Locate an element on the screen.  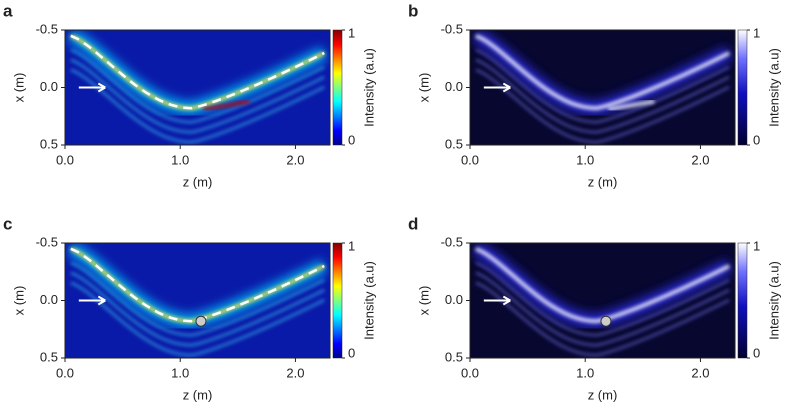
panel-letter: c is located at coordinates (7, 223).